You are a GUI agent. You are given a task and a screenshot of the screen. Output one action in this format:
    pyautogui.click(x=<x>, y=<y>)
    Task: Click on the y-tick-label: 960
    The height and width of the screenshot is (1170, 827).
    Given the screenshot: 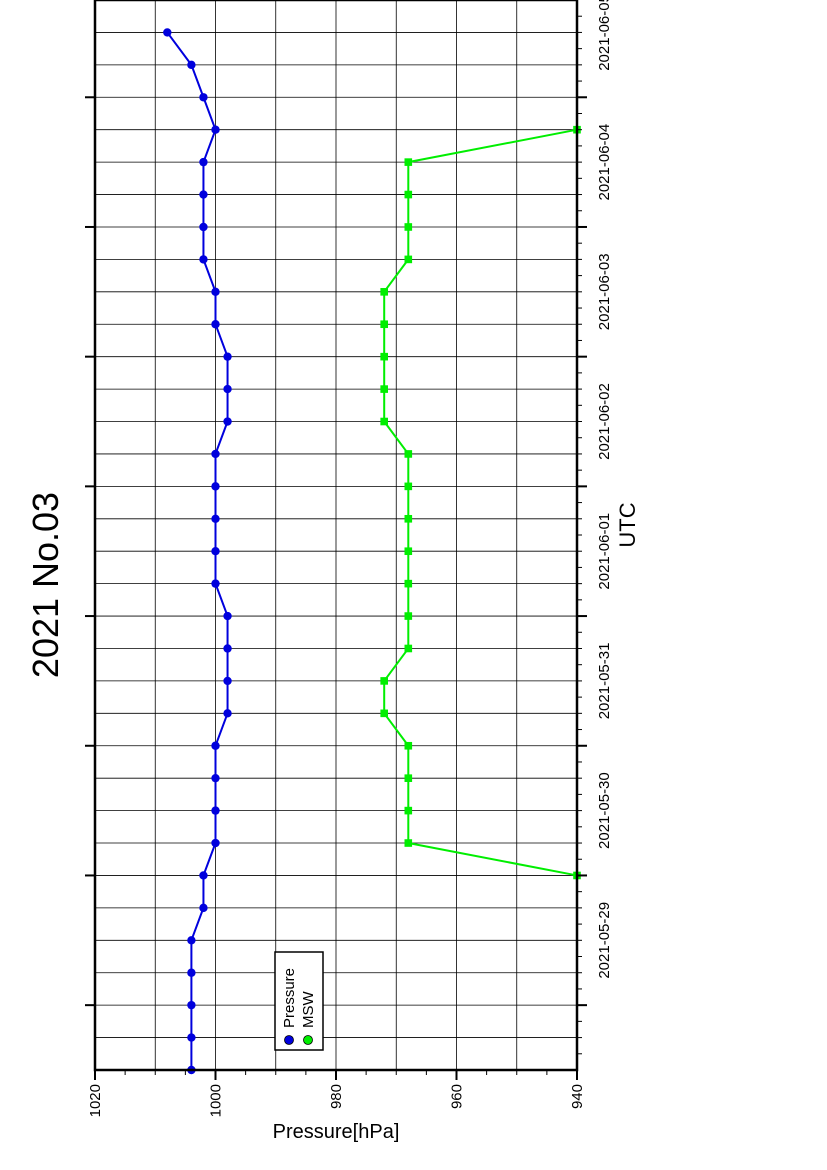 What is the action you would take?
    pyautogui.click(x=457, y=1096)
    